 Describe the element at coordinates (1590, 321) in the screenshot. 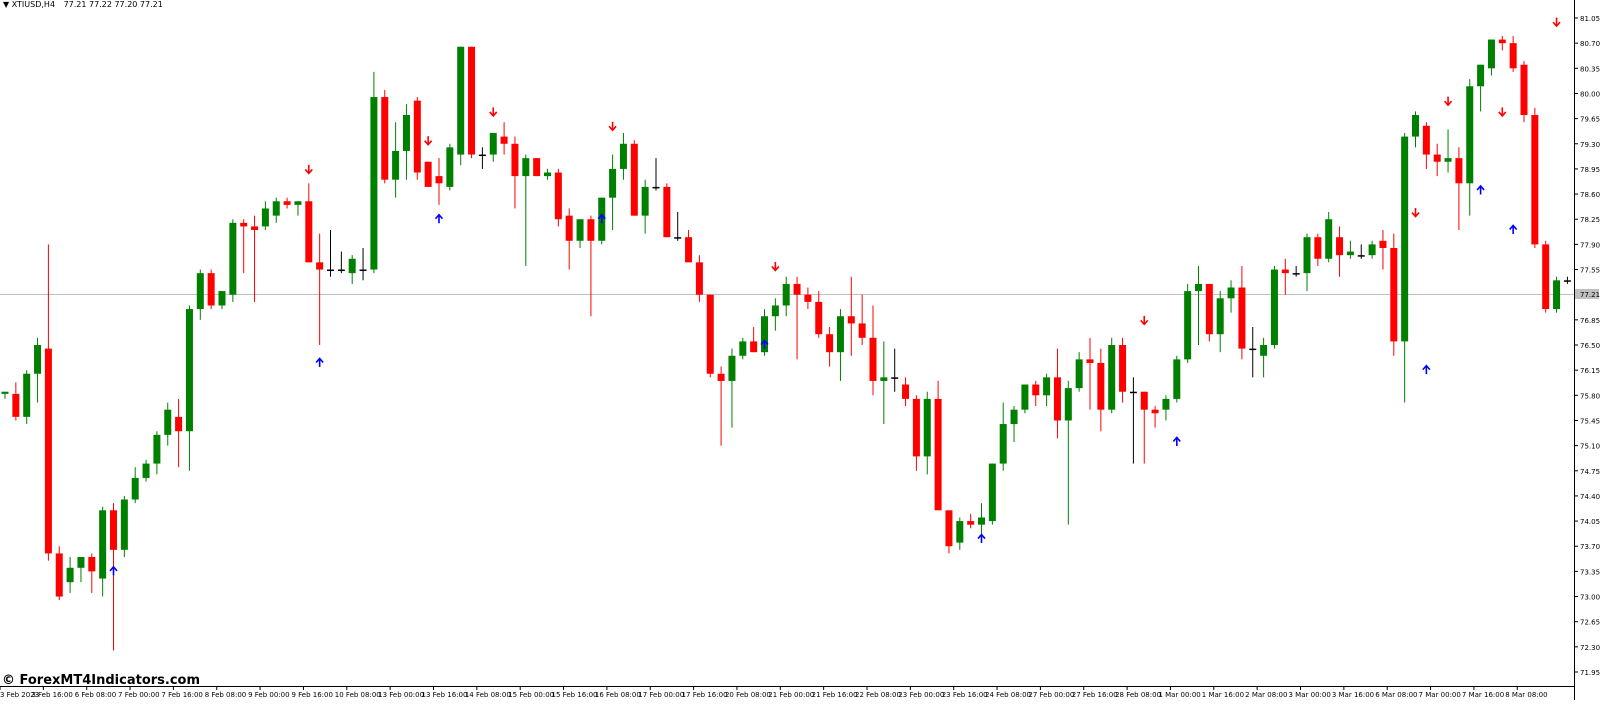

I see `y-tick-label: 76.85` at that location.